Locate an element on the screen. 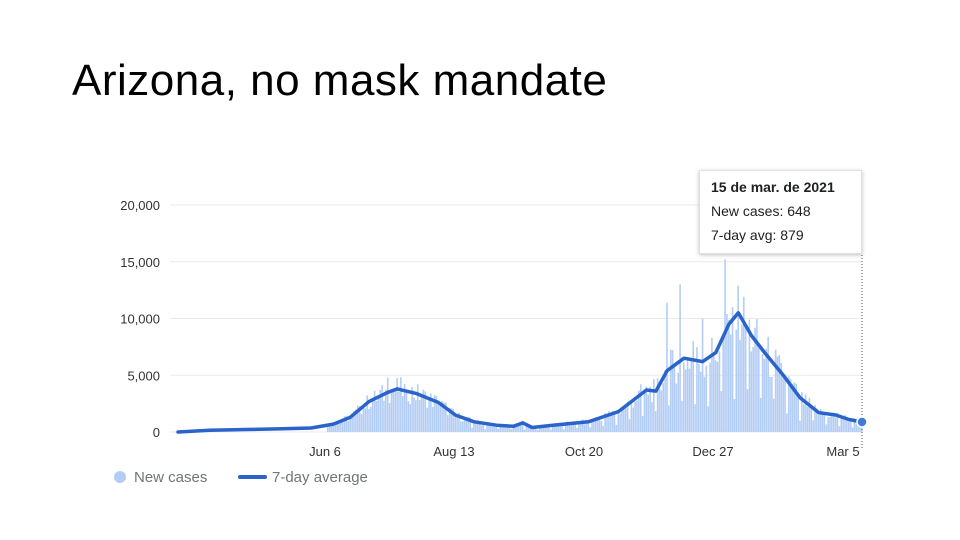 Image resolution: width=960 pixels, height=540 pixels. hover-point is located at coordinates (862, 422).